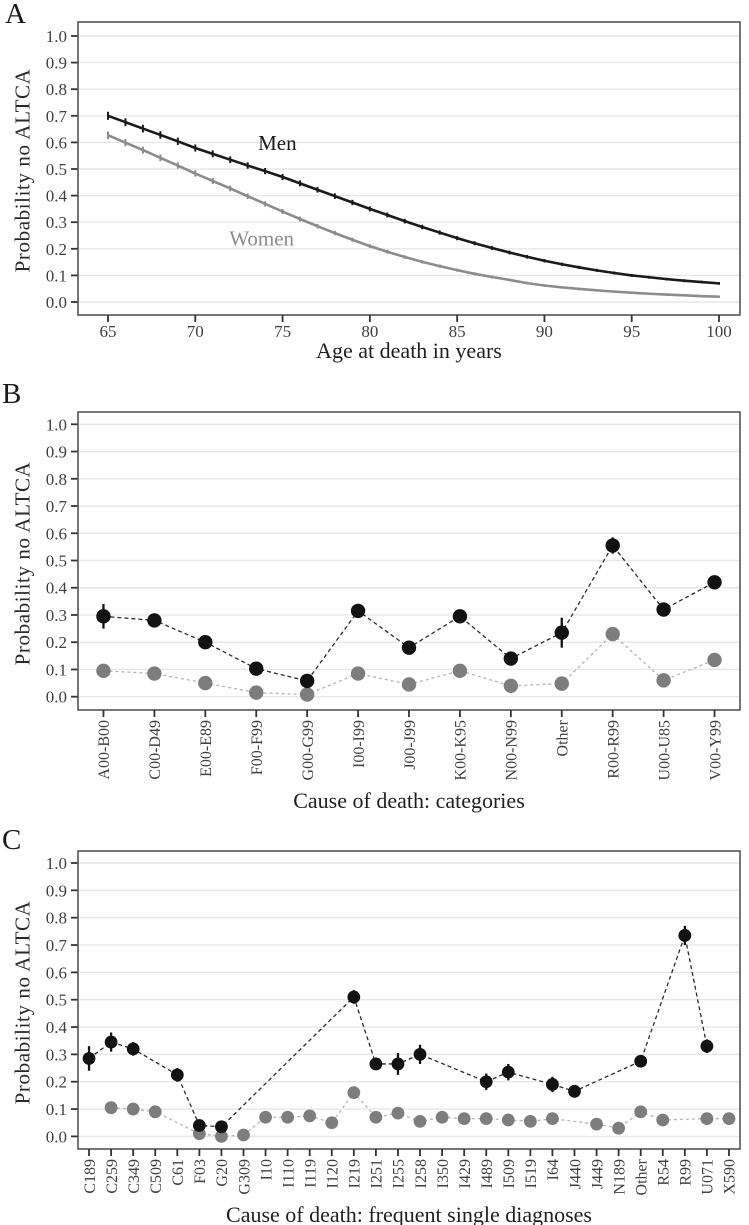  I want to click on x-tick-label: K00-K95, so click(461, 750).